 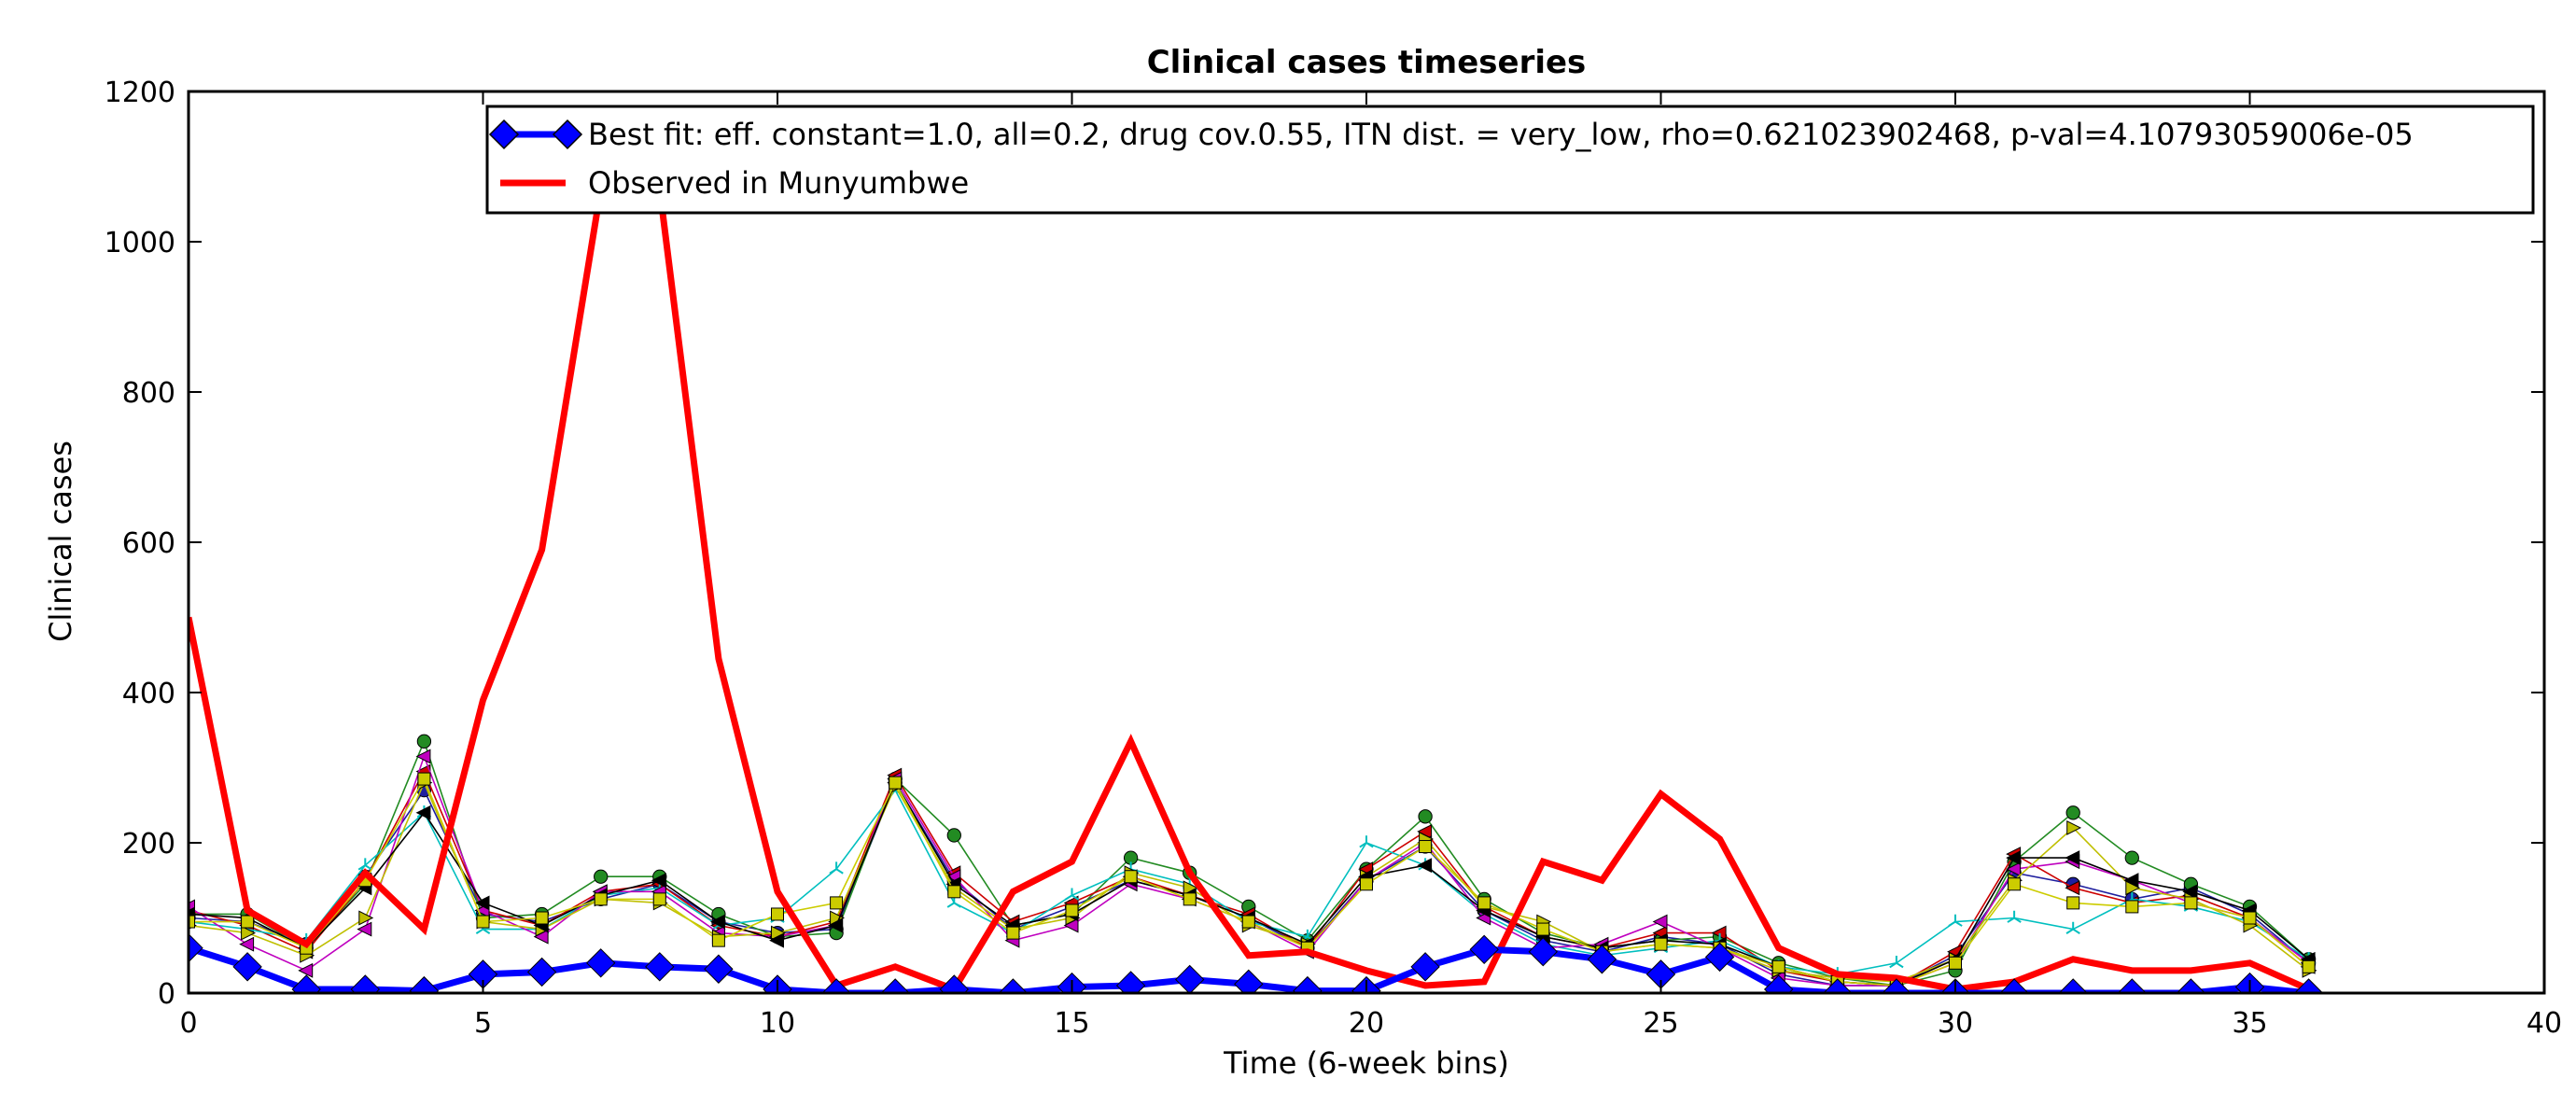 I want to click on legend-swatch-best-fit-marker-left, so click(x=504, y=134).